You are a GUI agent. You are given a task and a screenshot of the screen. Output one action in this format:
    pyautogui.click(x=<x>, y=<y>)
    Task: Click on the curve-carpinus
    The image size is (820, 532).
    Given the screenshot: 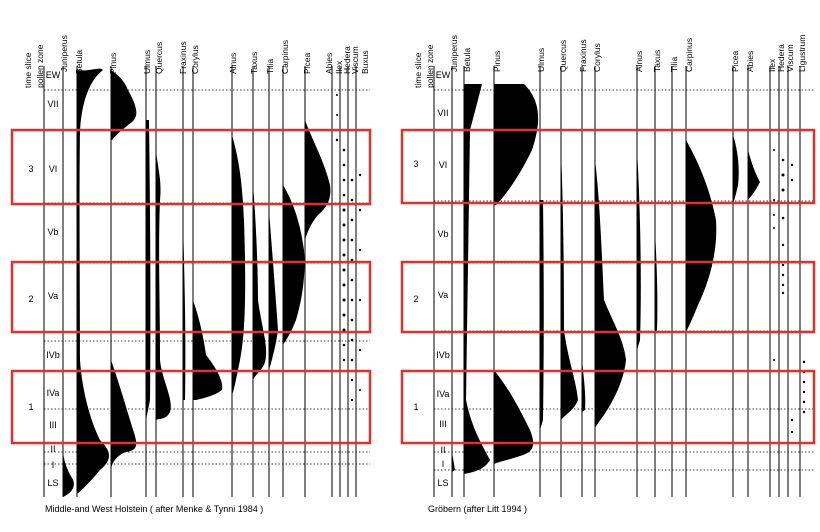 What is the action you would take?
    pyautogui.click(x=701, y=236)
    